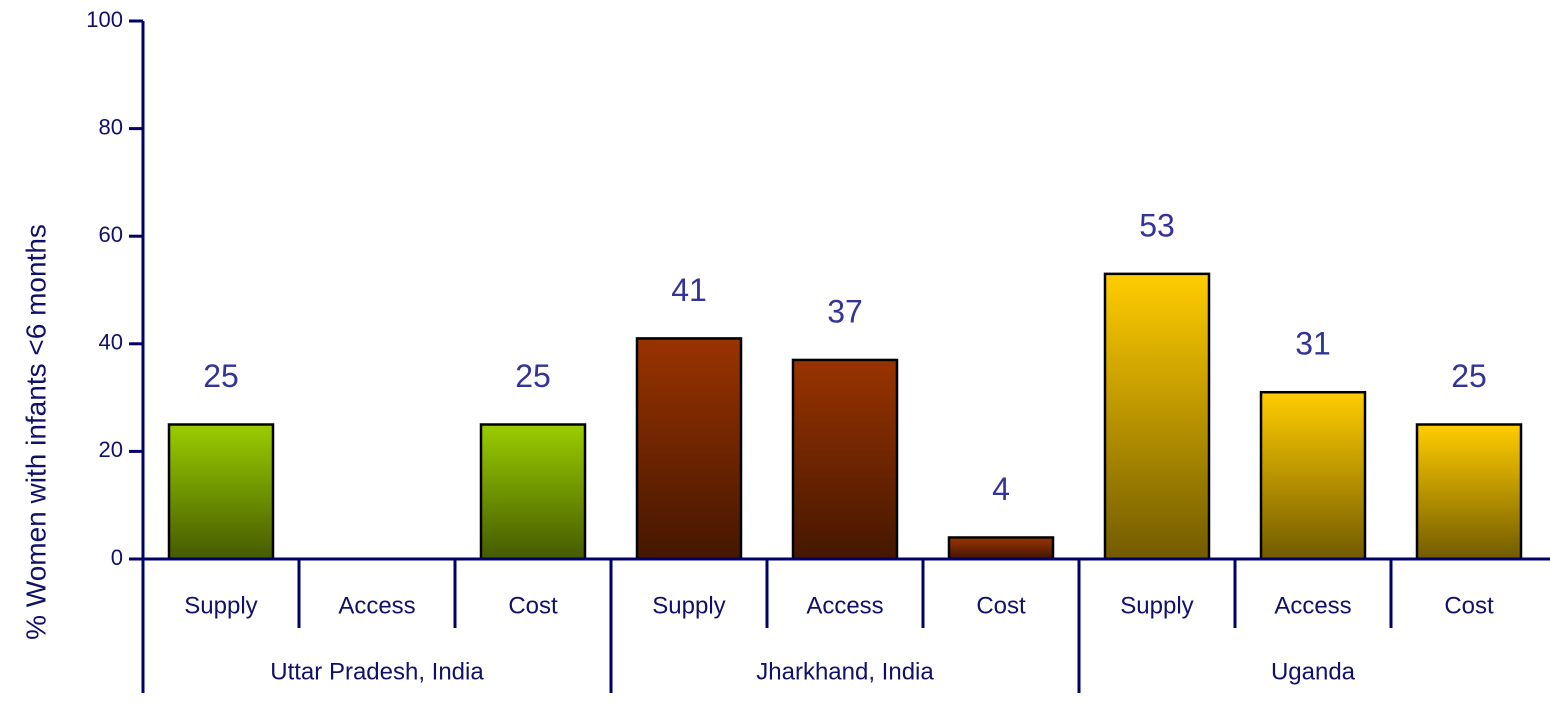  I want to click on data-label: 41, so click(689, 290).